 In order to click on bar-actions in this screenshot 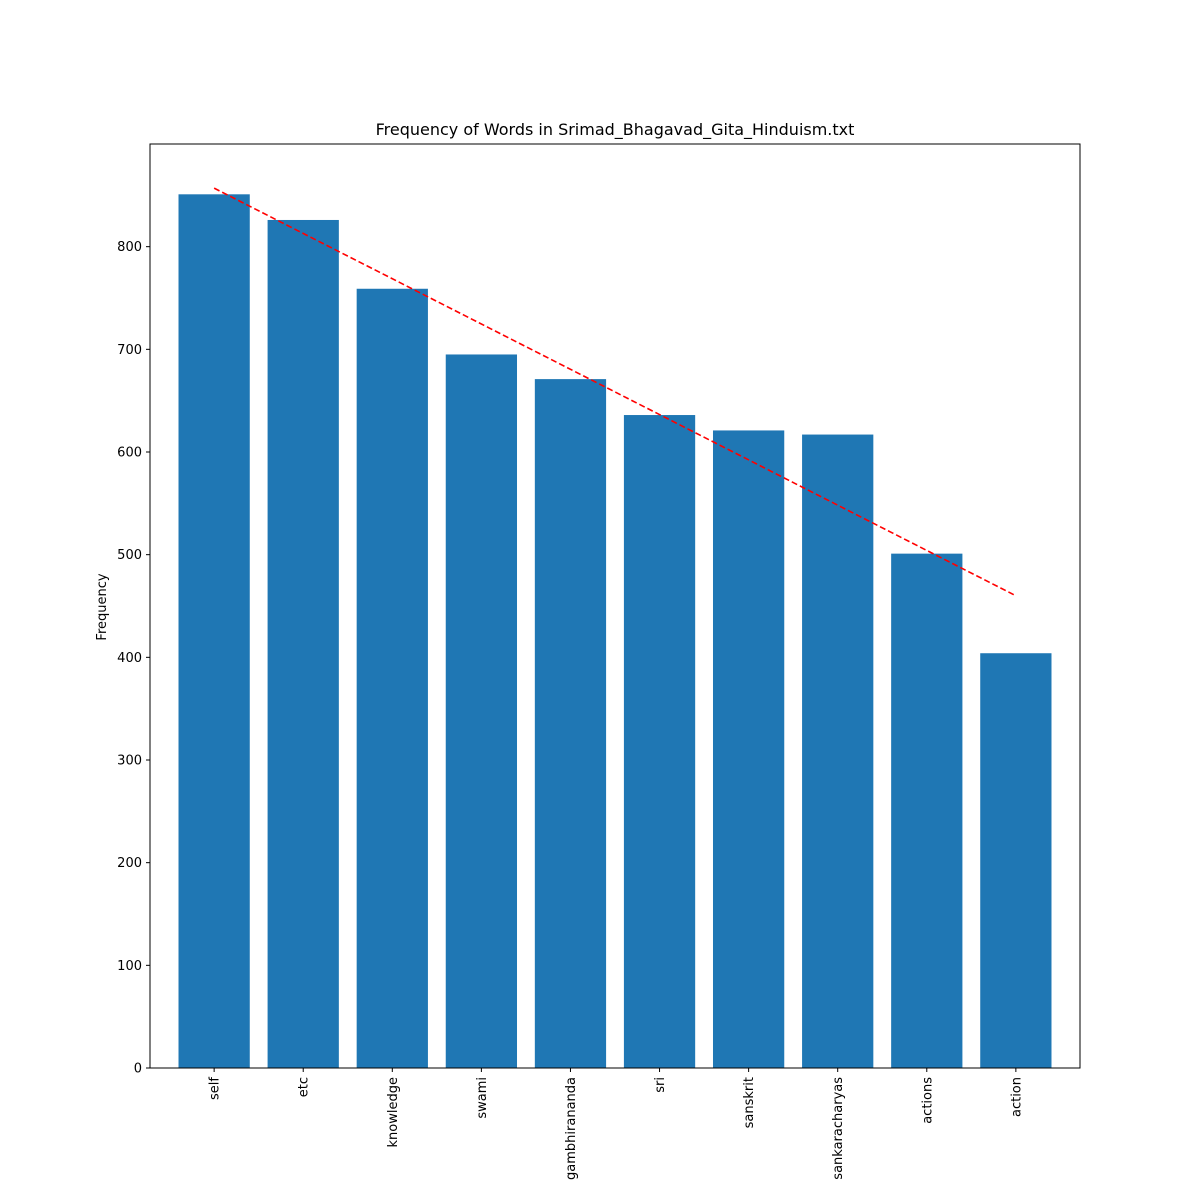, I will do `click(927, 810)`.